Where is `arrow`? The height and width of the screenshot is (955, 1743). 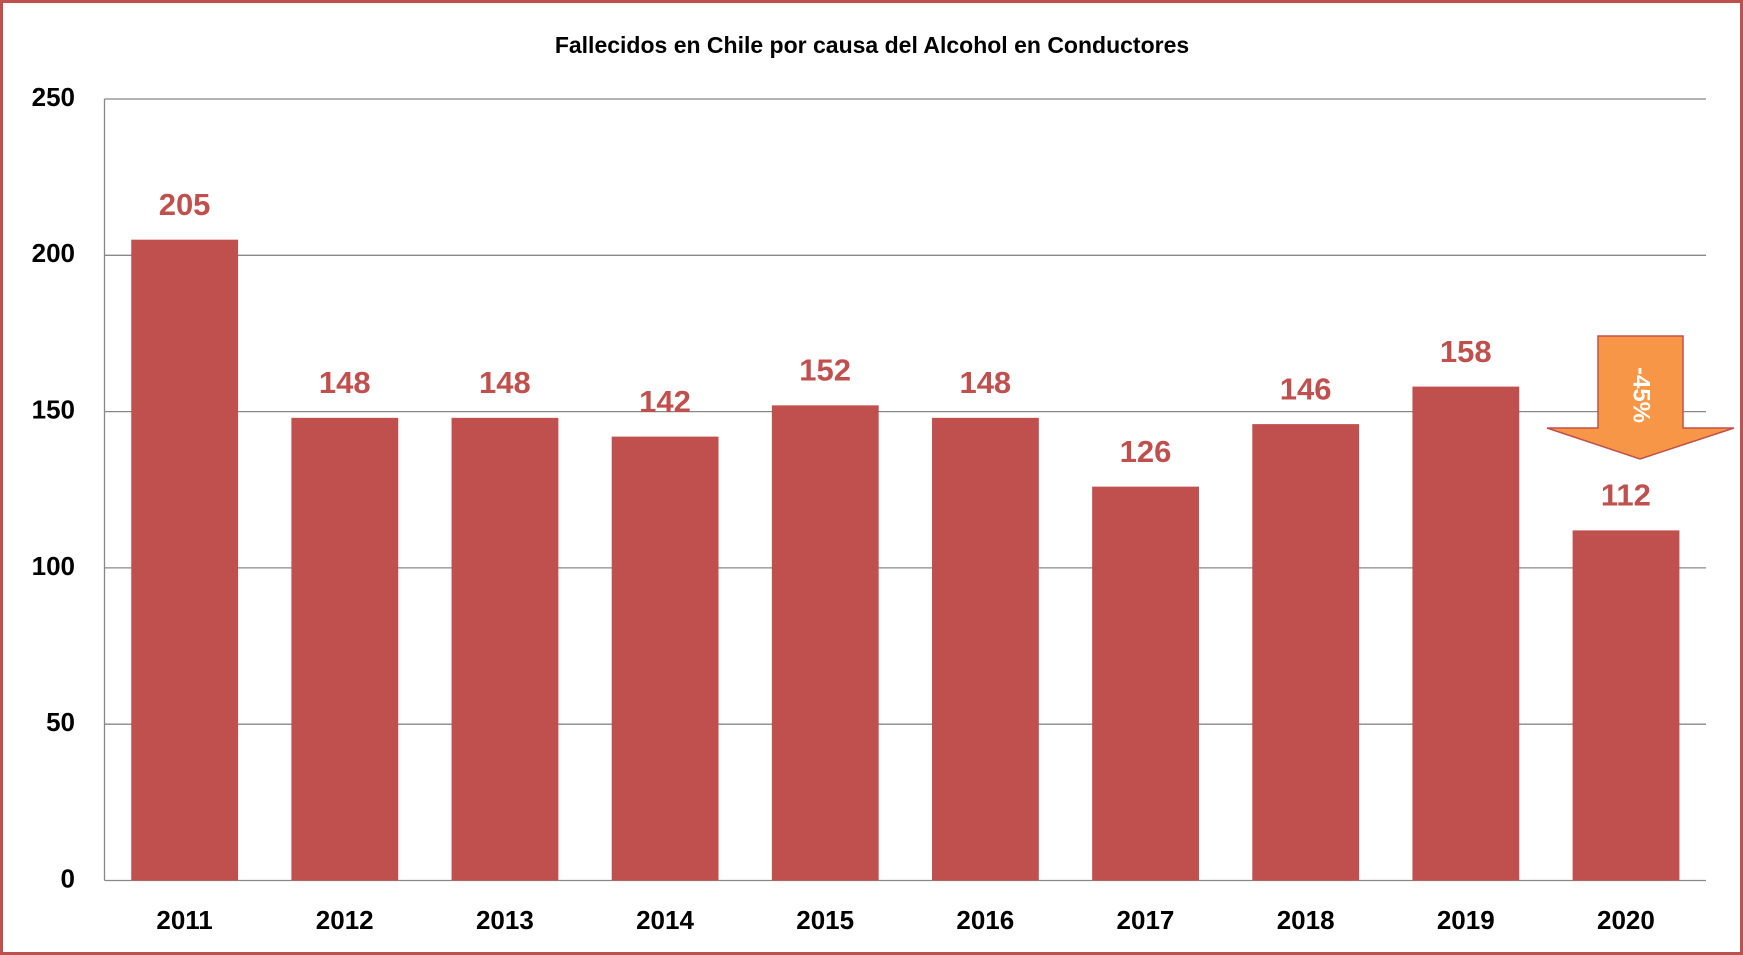
arrow is located at coordinates (1640, 397).